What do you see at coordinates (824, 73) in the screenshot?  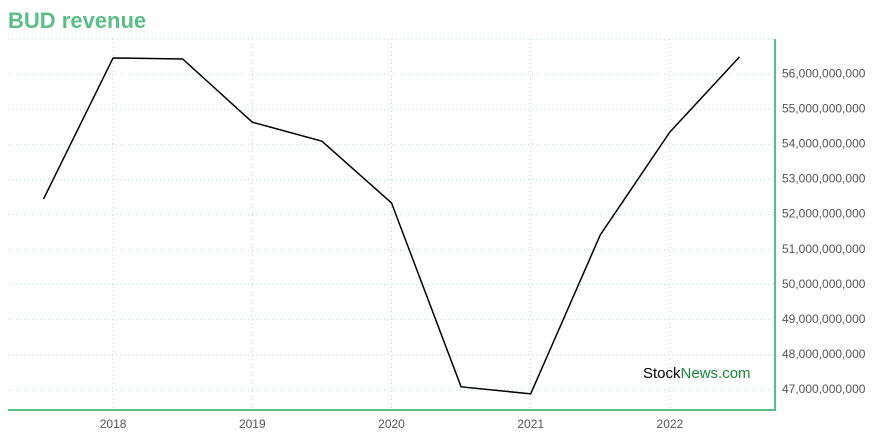 I see `y-tick-label: 56,000,000,000` at bounding box center [824, 73].